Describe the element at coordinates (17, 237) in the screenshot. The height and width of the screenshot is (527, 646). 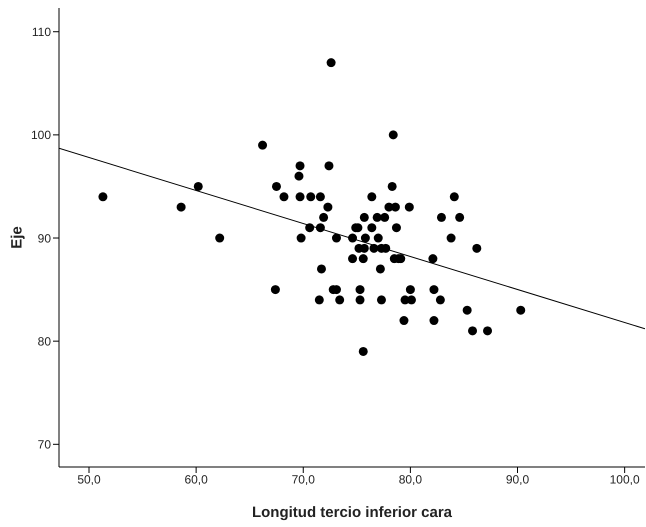
I see `y-axis-title: Eje` at that location.